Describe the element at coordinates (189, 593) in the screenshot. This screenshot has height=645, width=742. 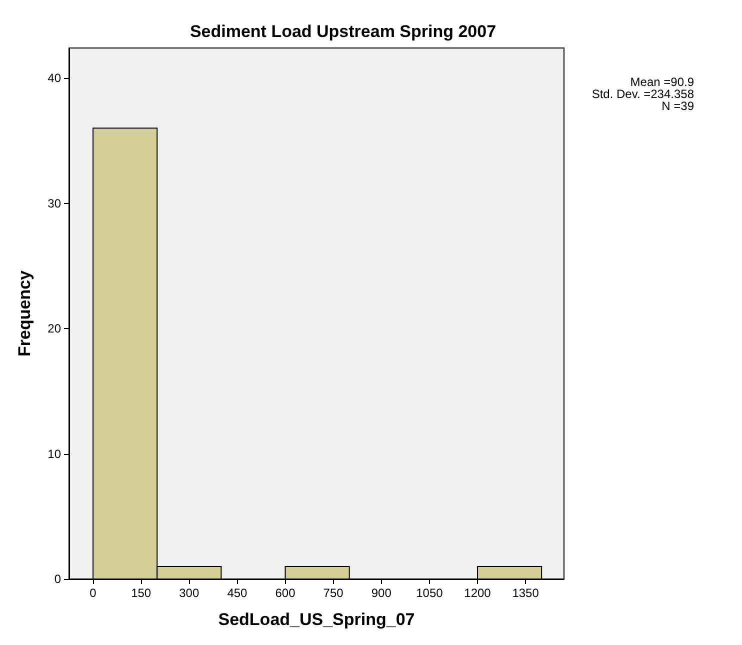
I see `x-tick-label: 300` at that location.